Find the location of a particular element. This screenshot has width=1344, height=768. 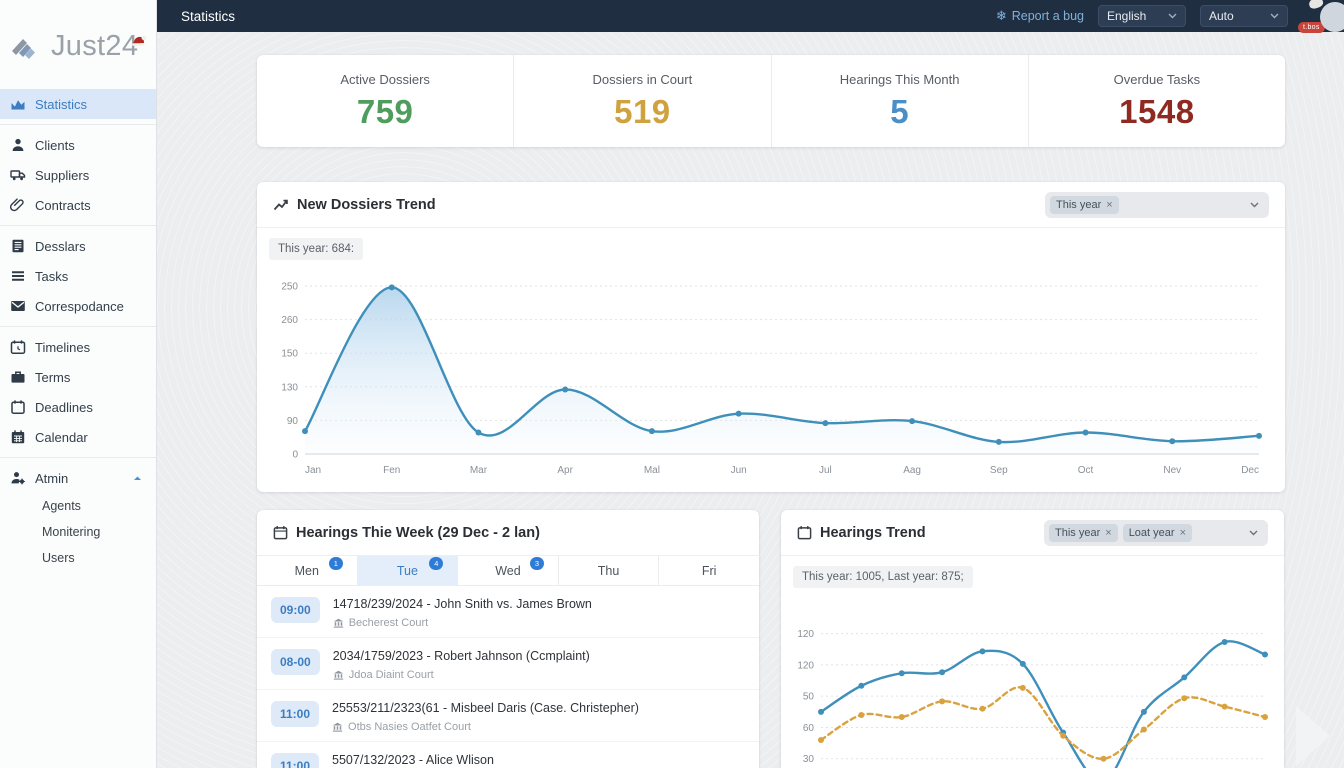

topbar-right: ❄ Report a bug English Auto t.bos is located at coordinates (1169, 16).